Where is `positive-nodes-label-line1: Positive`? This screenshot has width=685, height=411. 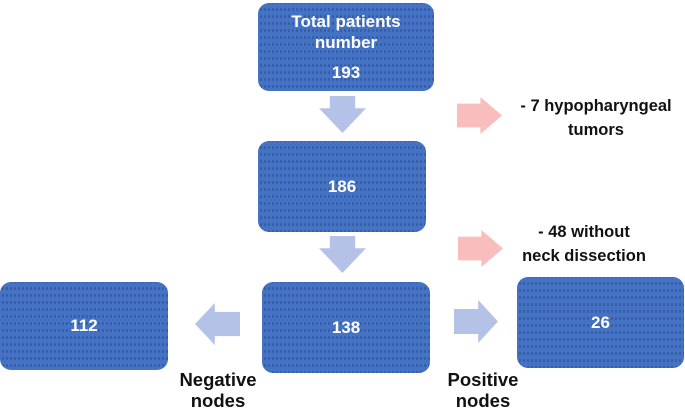
positive-nodes-label-line1: Positive is located at coordinates (483, 379).